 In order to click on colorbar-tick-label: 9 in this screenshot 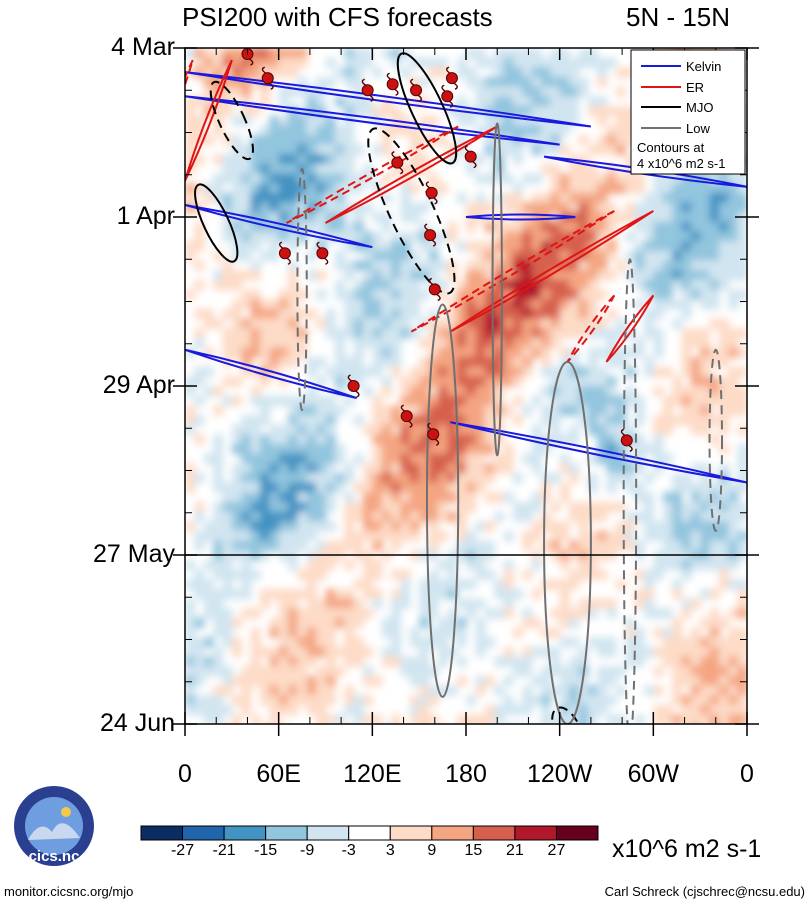, I will do `click(432, 850)`.